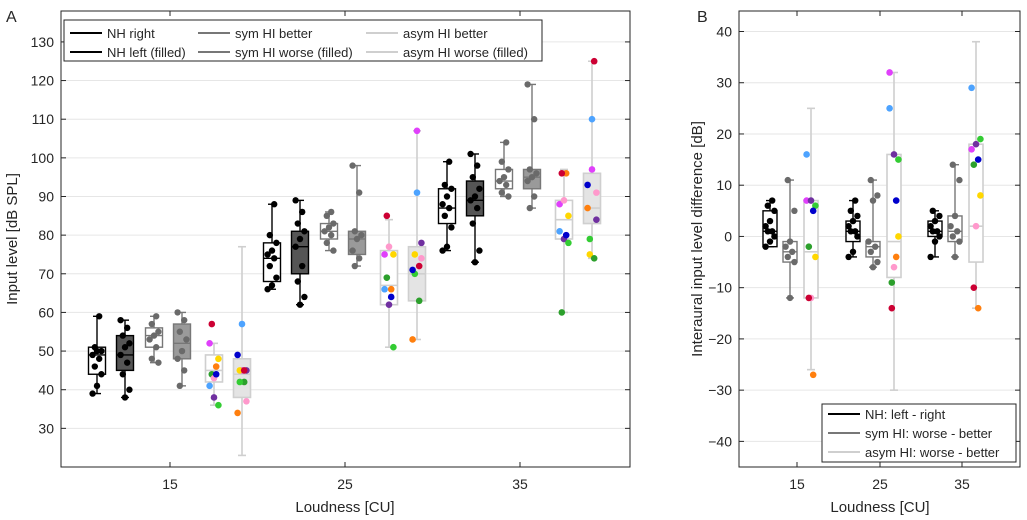  What do you see at coordinates (879, 507) in the screenshot?
I see `panel-b-xlabel: Loudness [CU]` at bounding box center [879, 507].